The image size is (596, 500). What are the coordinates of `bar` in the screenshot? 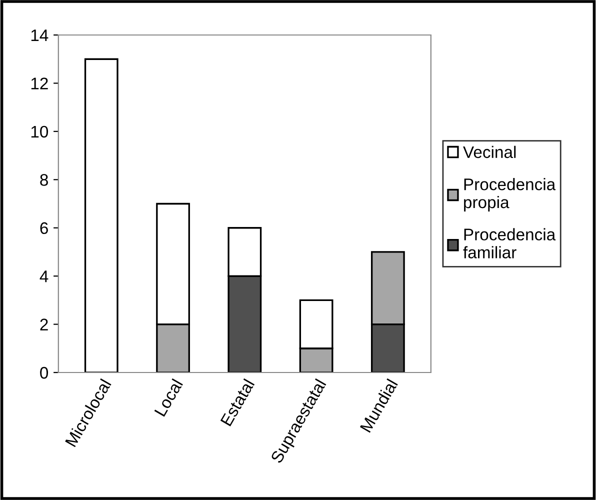 It's located at (101, 215).